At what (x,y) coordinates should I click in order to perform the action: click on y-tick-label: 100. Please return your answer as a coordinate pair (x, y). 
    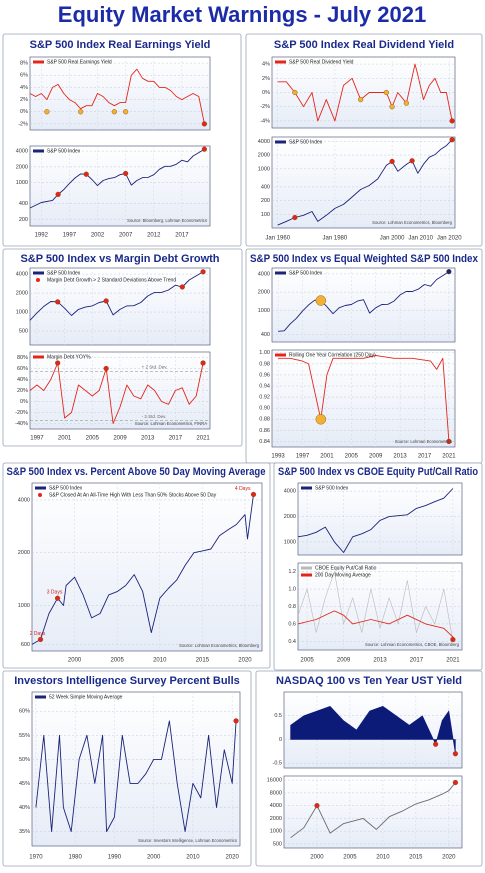
    Looking at the image, I should click on (265, 215).